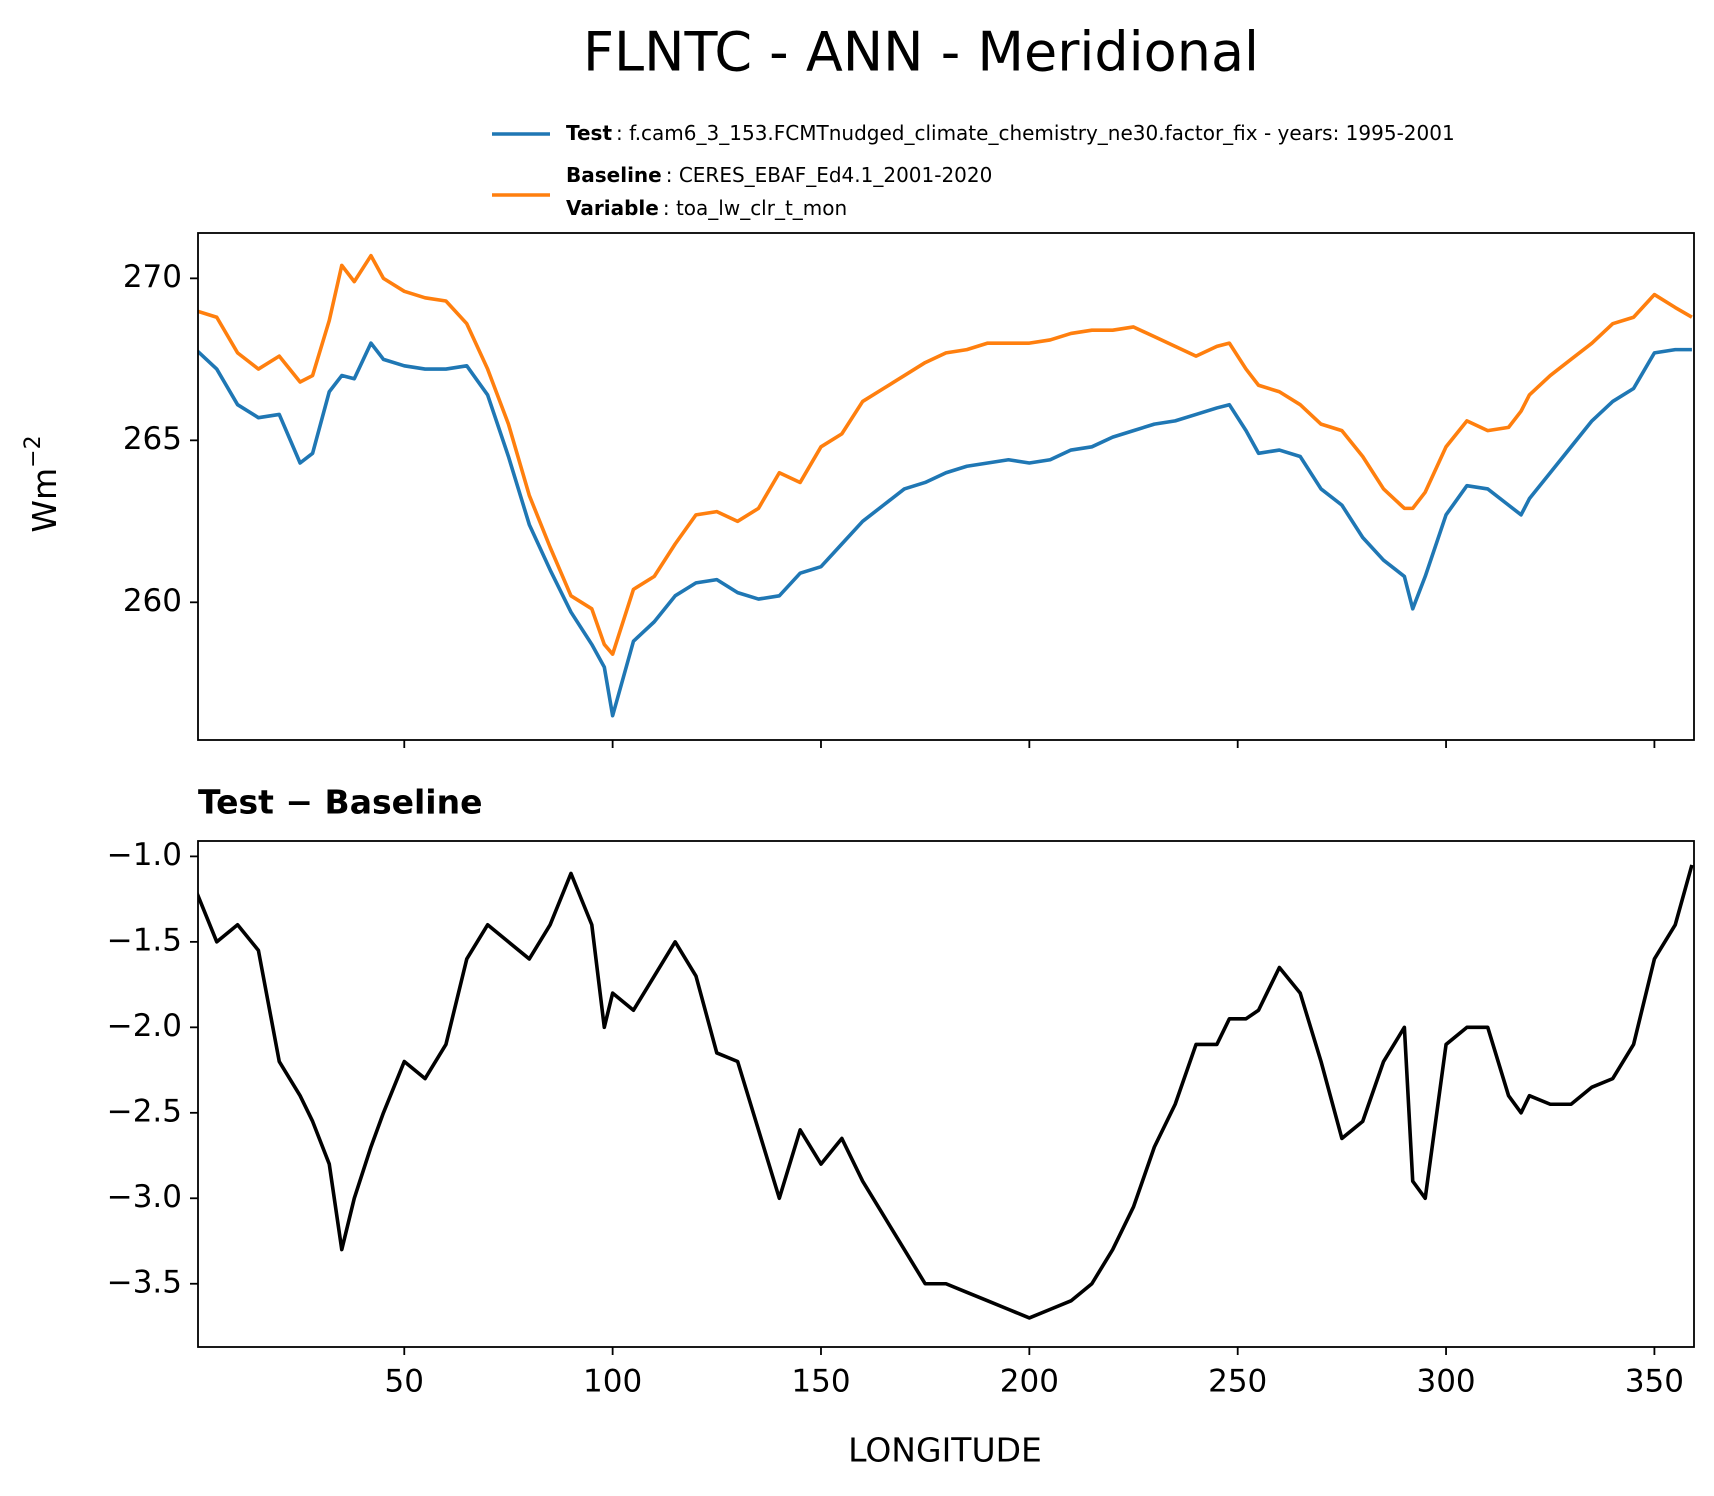 This screenshot has width=1714, height=1496. I want to click on y-label-sup: −2, so click(33, 451).